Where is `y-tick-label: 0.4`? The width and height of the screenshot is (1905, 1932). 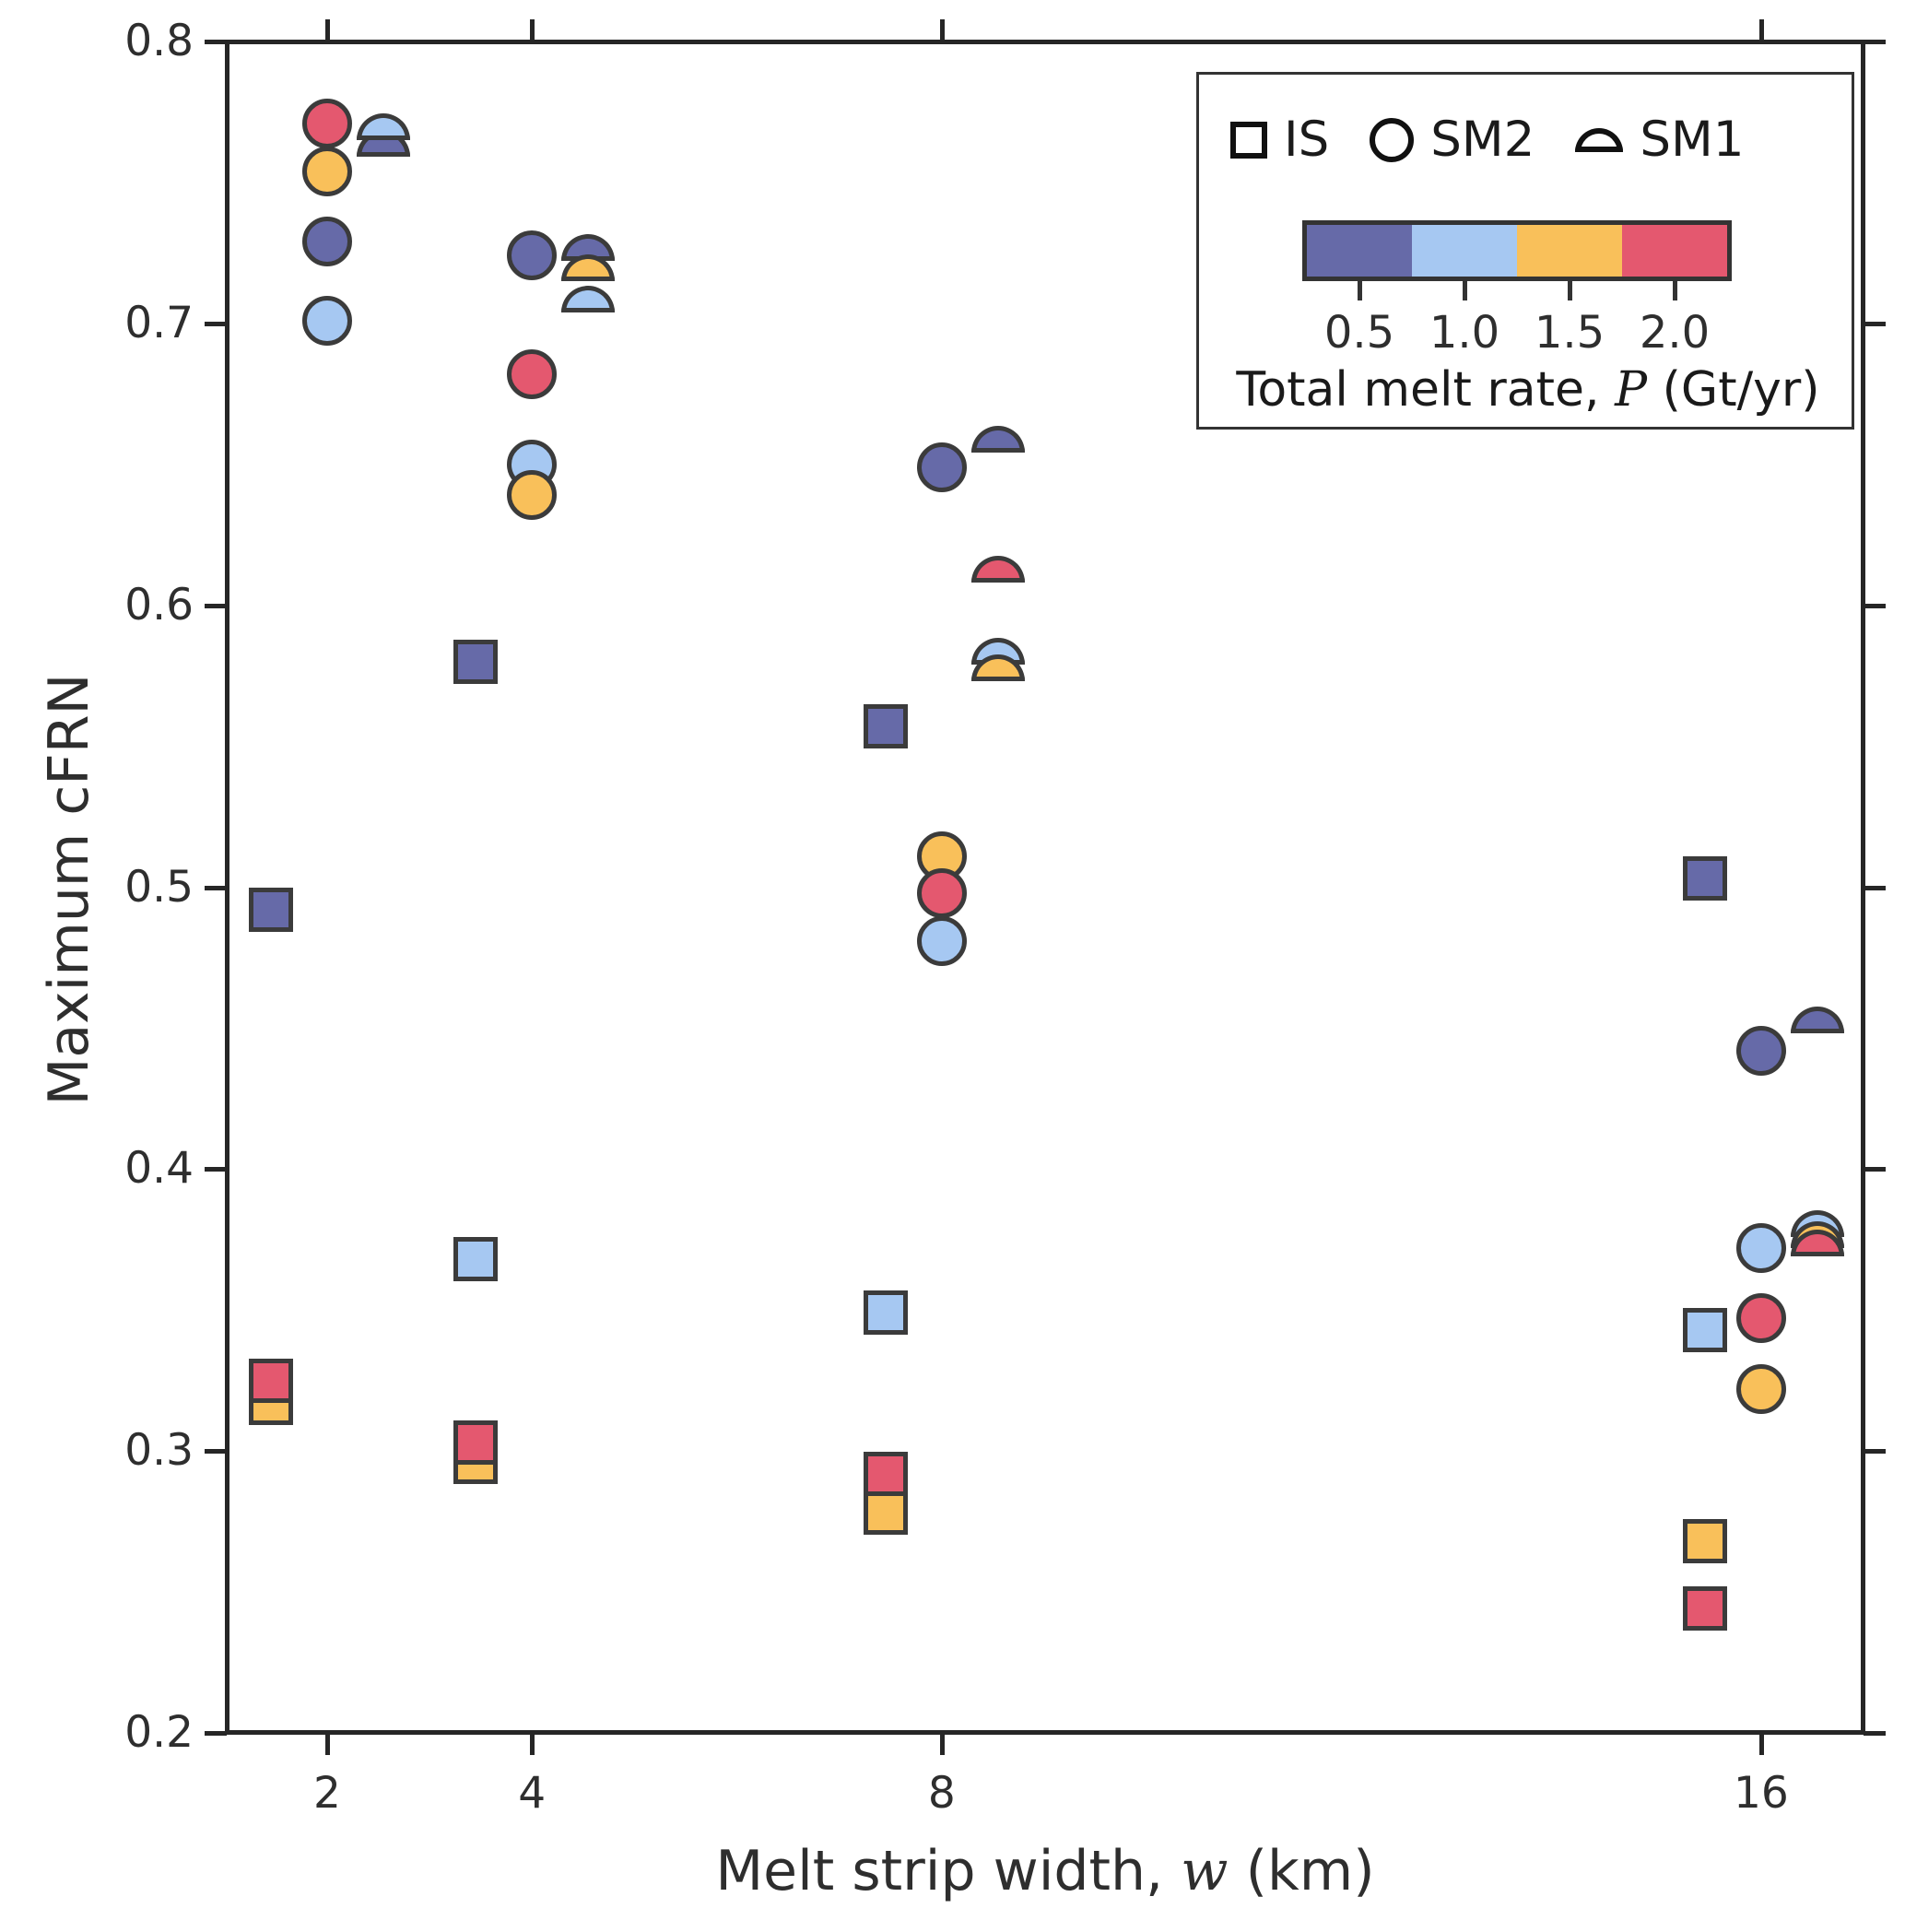
y-tick-label: 0.4 is located at coordinates (159, 1169).